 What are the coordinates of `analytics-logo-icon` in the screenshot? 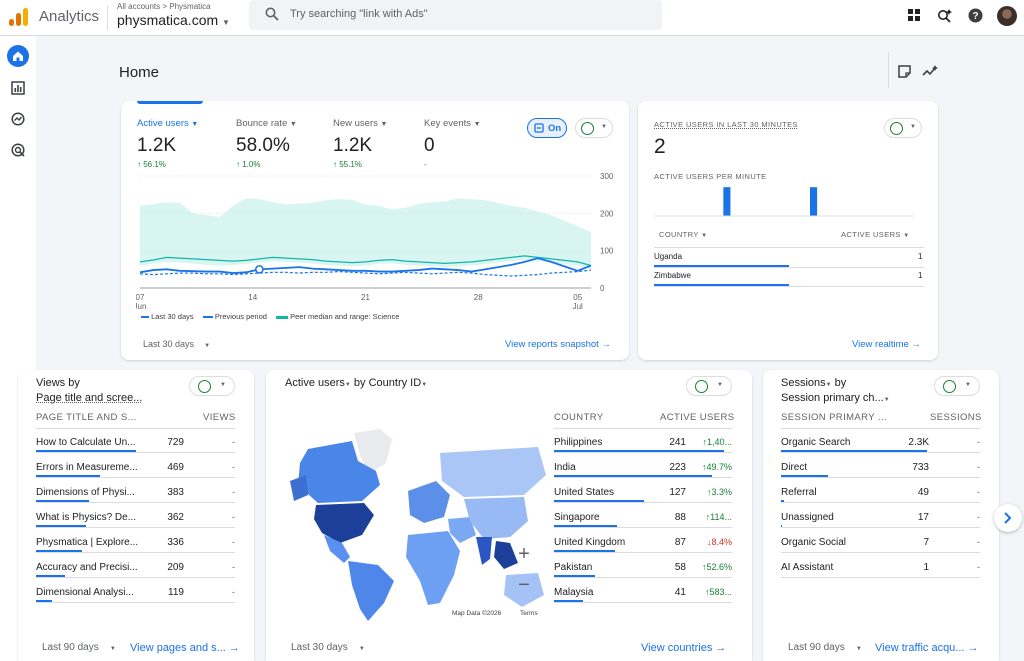 It's located at (19, 17).